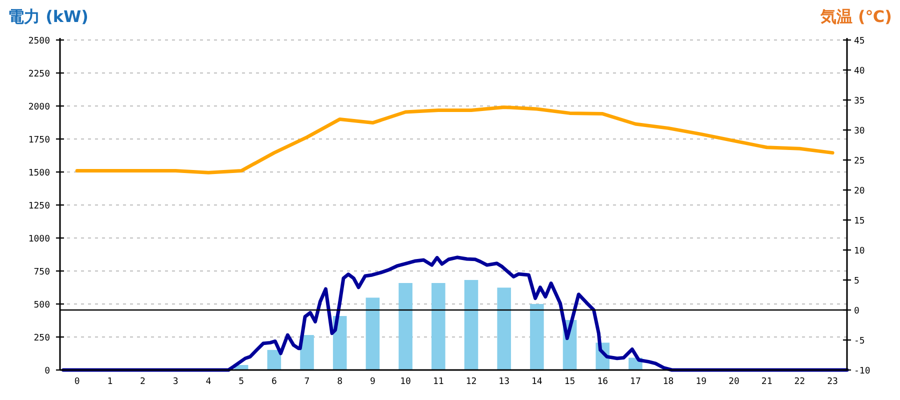 The height and width of the screenshot is (400, 900). I want to click on y2-tick-label: -5, so click(859, 341).